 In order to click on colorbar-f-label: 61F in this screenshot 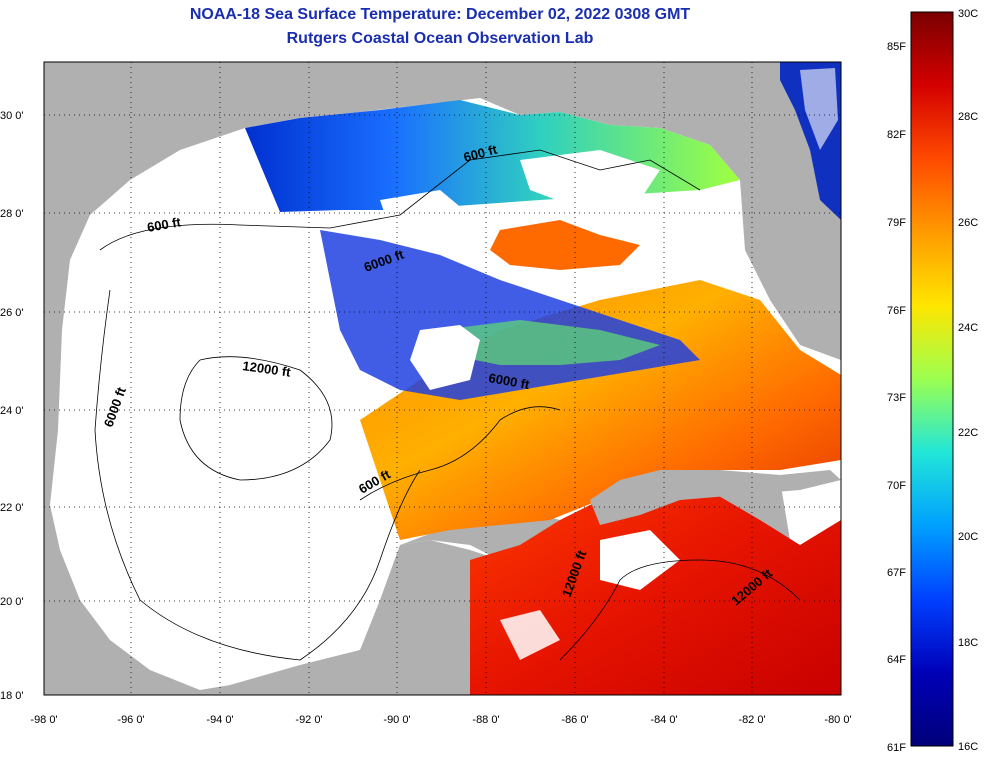, I will do `click(896, 748)`.